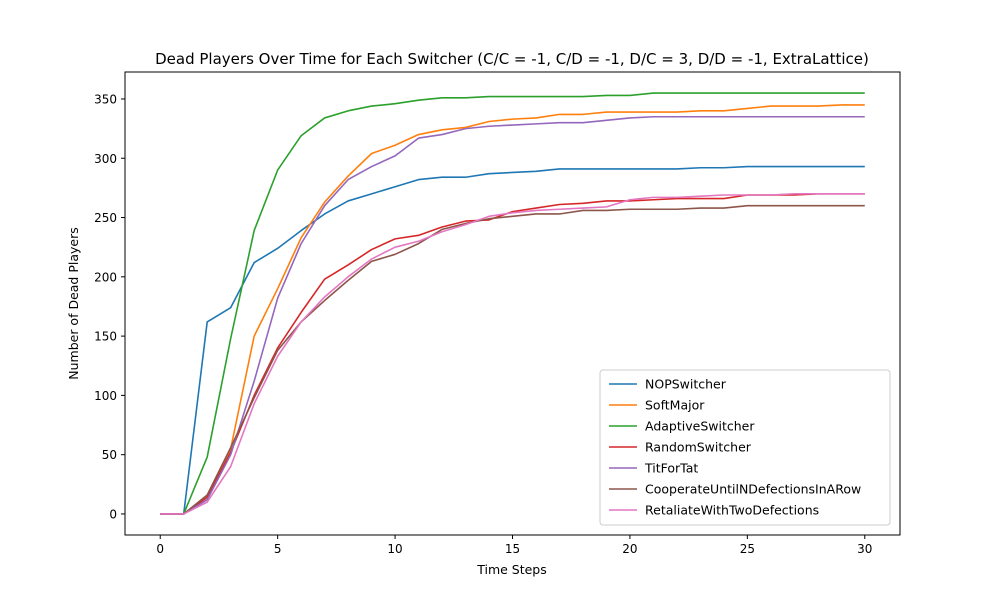  I want to click on legend-label: AdaptiveSwitcher, so click(700, 426).